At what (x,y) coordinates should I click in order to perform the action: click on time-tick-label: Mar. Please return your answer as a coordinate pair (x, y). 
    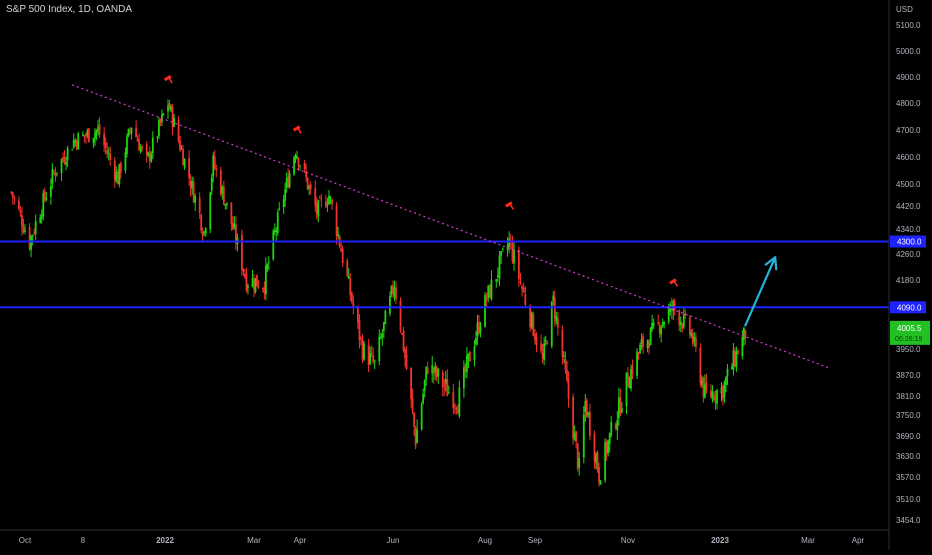
    Looking at the image, I should click on (254, 540).